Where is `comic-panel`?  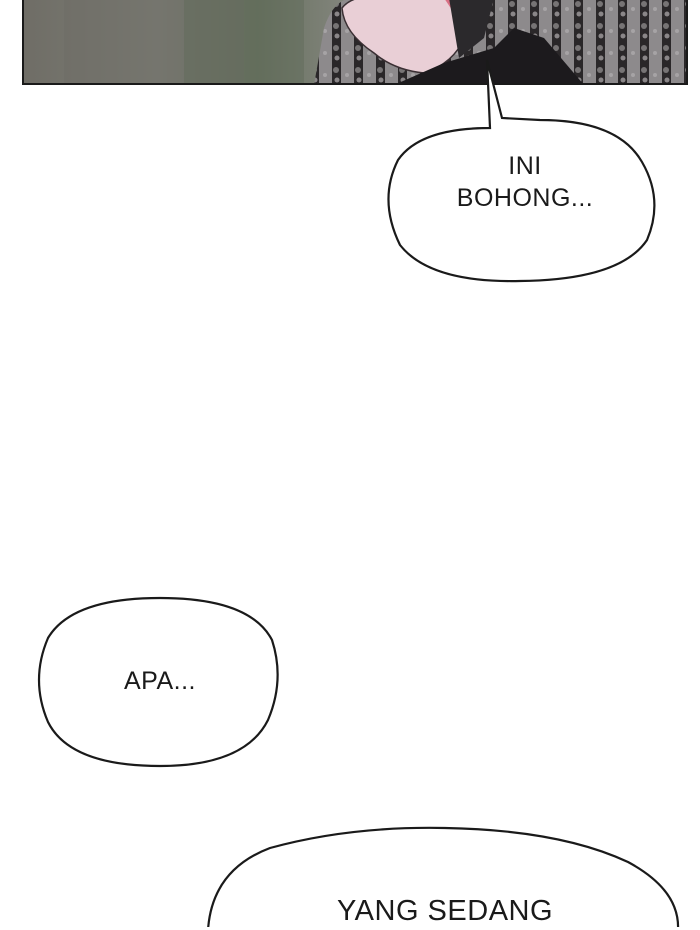 comic-panel is located at coordinates (355, 42).